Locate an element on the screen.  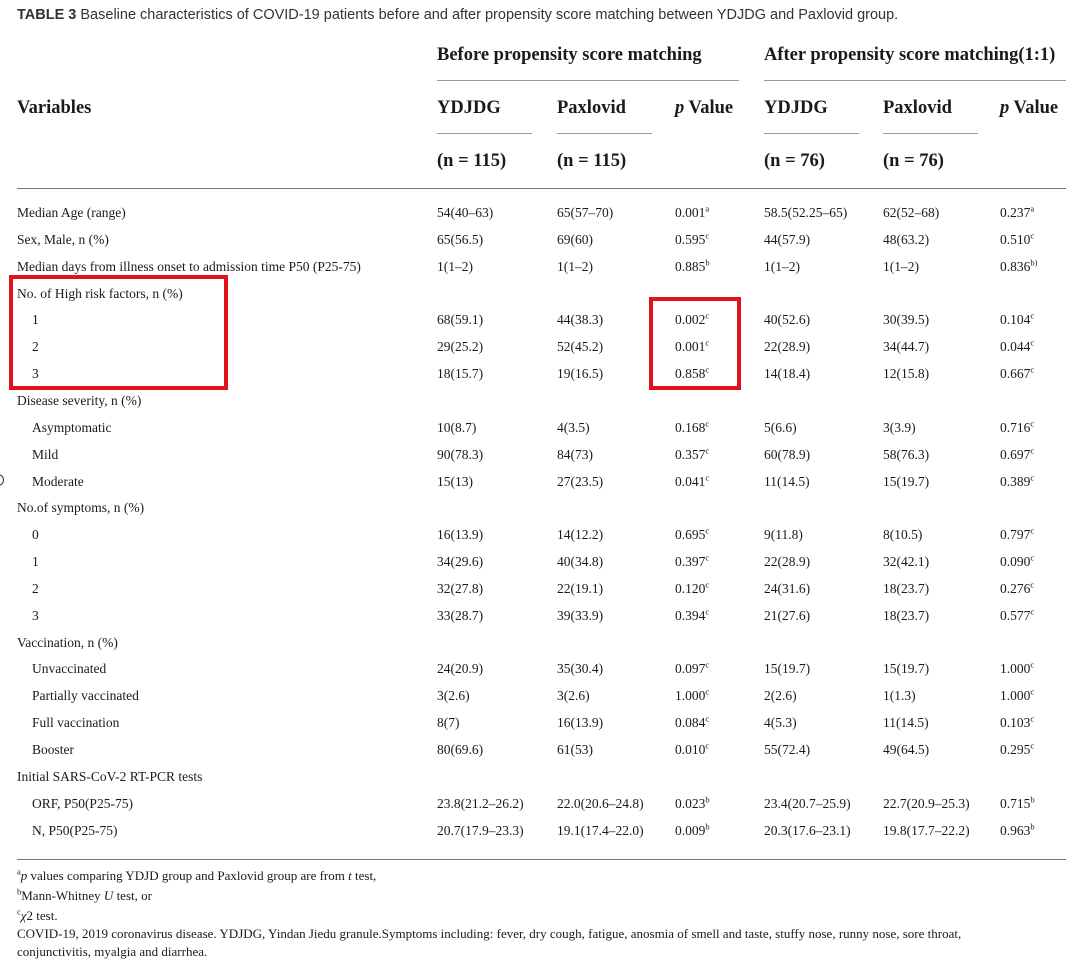
cell-ydjdg-after: 55(72.4) is located at coordinates (787, 749).